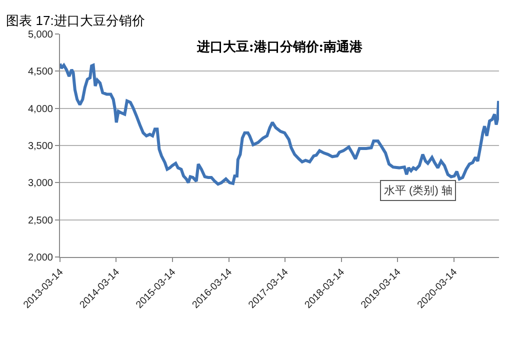 This screenshot has height=349, width=513. What do you see at coordinates (41, 72) in the screenshot?
I see `y-tick-label: 4,500` at bounding box center [41, 72].